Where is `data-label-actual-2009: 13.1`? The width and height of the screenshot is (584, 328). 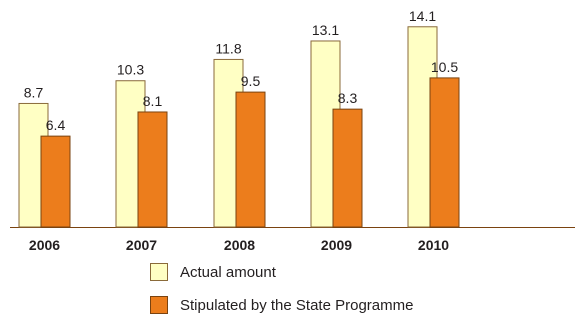 data-label-actual-2009: 13.1 is located at coordinates (325, 30).